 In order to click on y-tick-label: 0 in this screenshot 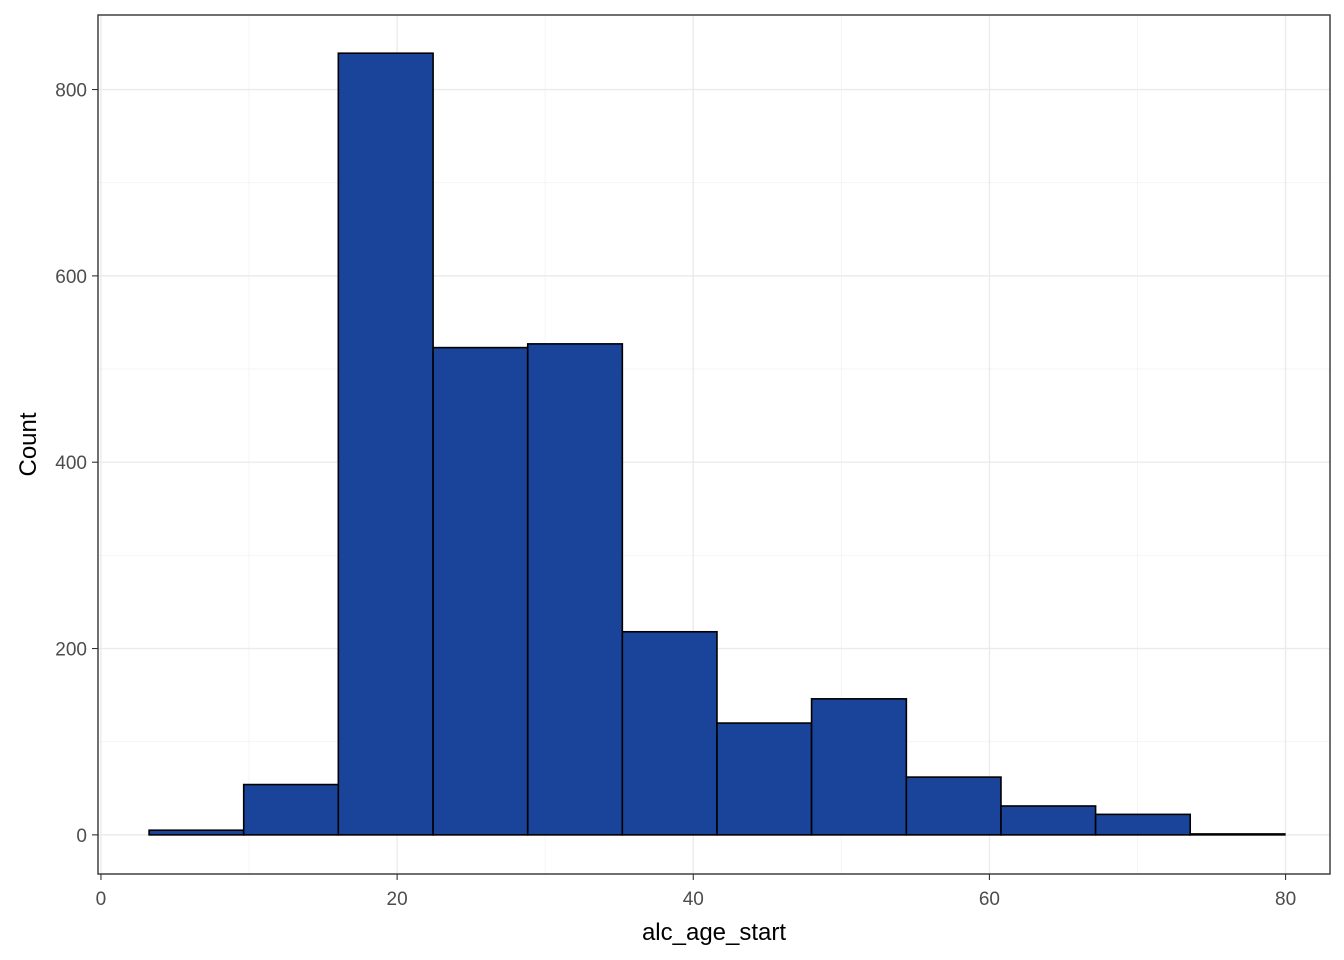, I will do `click(81, 836)`.